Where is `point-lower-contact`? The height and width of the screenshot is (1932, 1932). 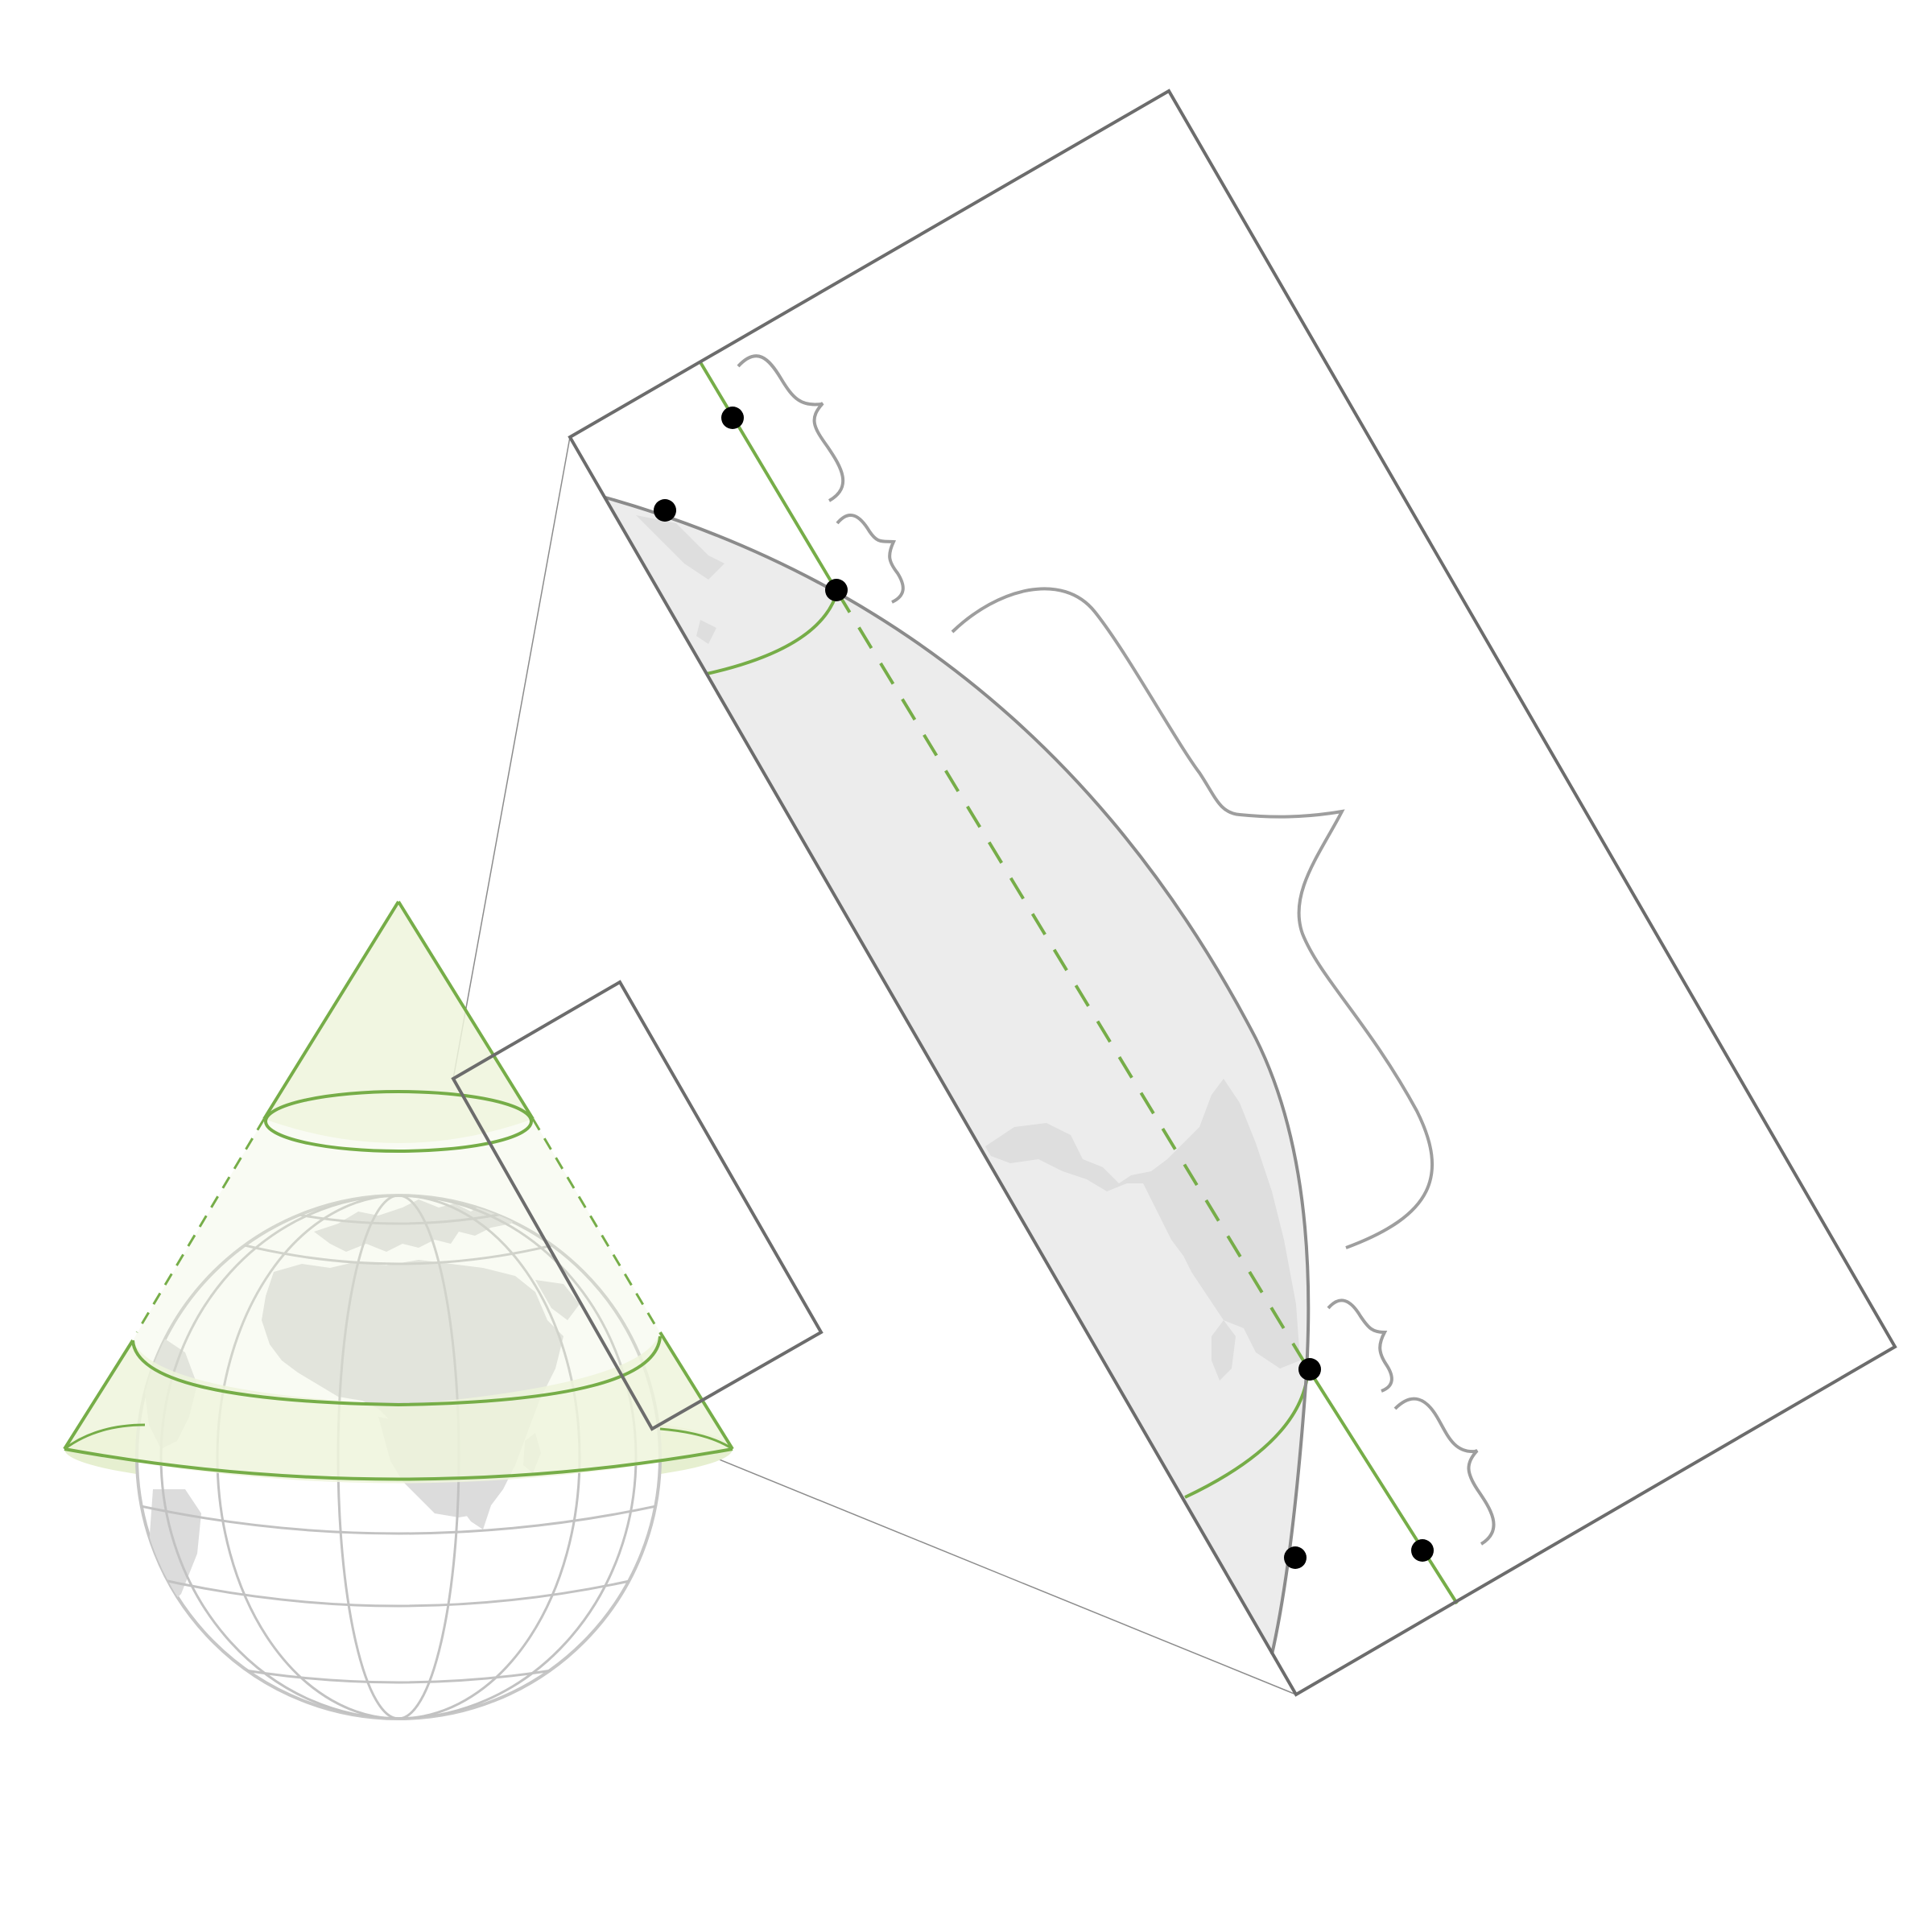 point-lower-contact is located at coordinates (1309, 1369).